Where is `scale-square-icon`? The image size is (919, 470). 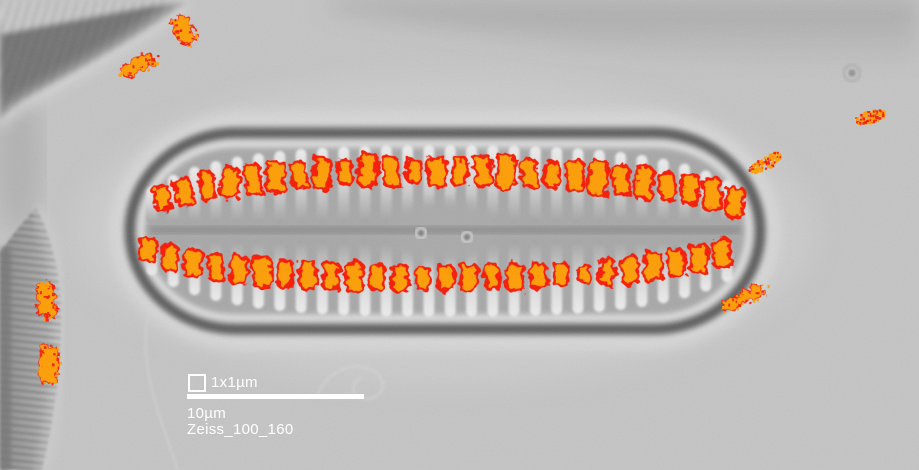 scale-square-icon is located at coordinates (197, 383).